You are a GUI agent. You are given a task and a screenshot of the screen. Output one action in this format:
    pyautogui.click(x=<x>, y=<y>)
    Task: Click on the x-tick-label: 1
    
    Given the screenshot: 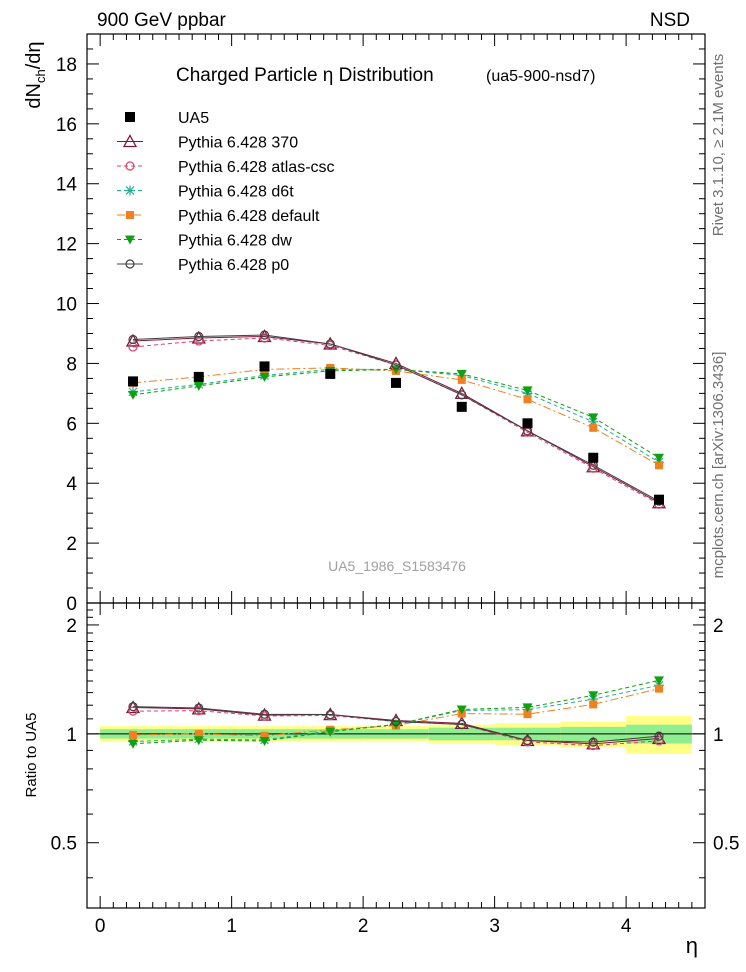 What is the action you would take?
    pyautogui.click(x=231, y=926)
    